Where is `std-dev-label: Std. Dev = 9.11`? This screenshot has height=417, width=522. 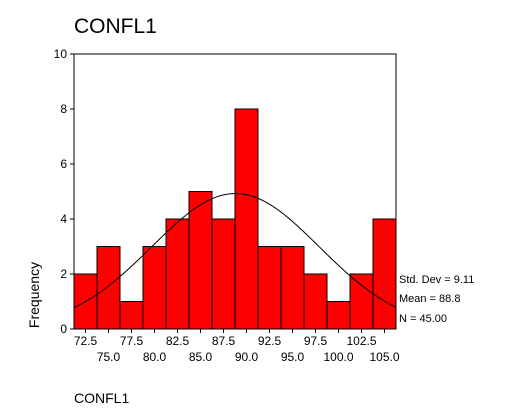
std-dev-label: Std. Dev = 9.11 is located at coordinates (436, 280).